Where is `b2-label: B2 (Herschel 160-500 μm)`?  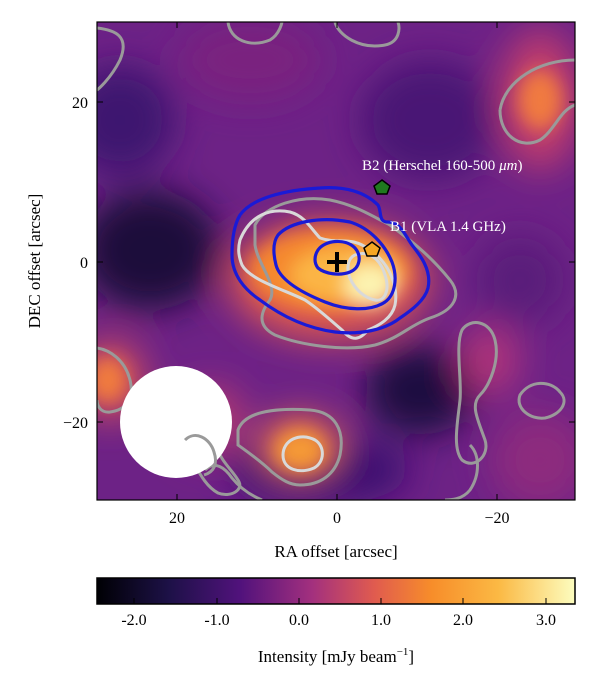 b2-label: B2 (Herschel 160-500 μm) is located at coordinates (442, 166).